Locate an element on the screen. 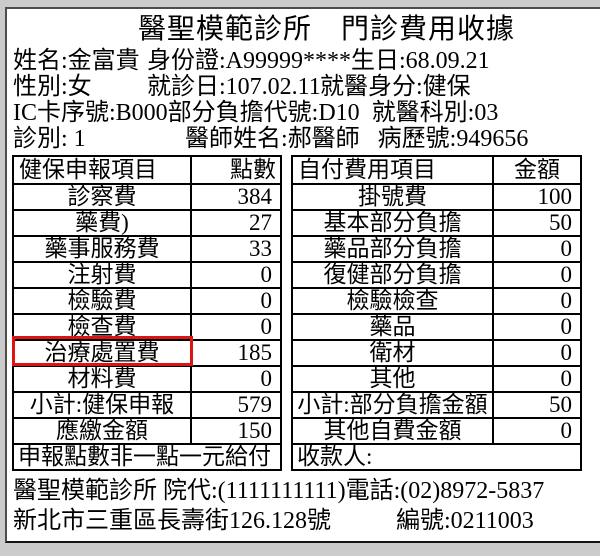  row-label: 檢查費 is located at coordinates (102, 327).